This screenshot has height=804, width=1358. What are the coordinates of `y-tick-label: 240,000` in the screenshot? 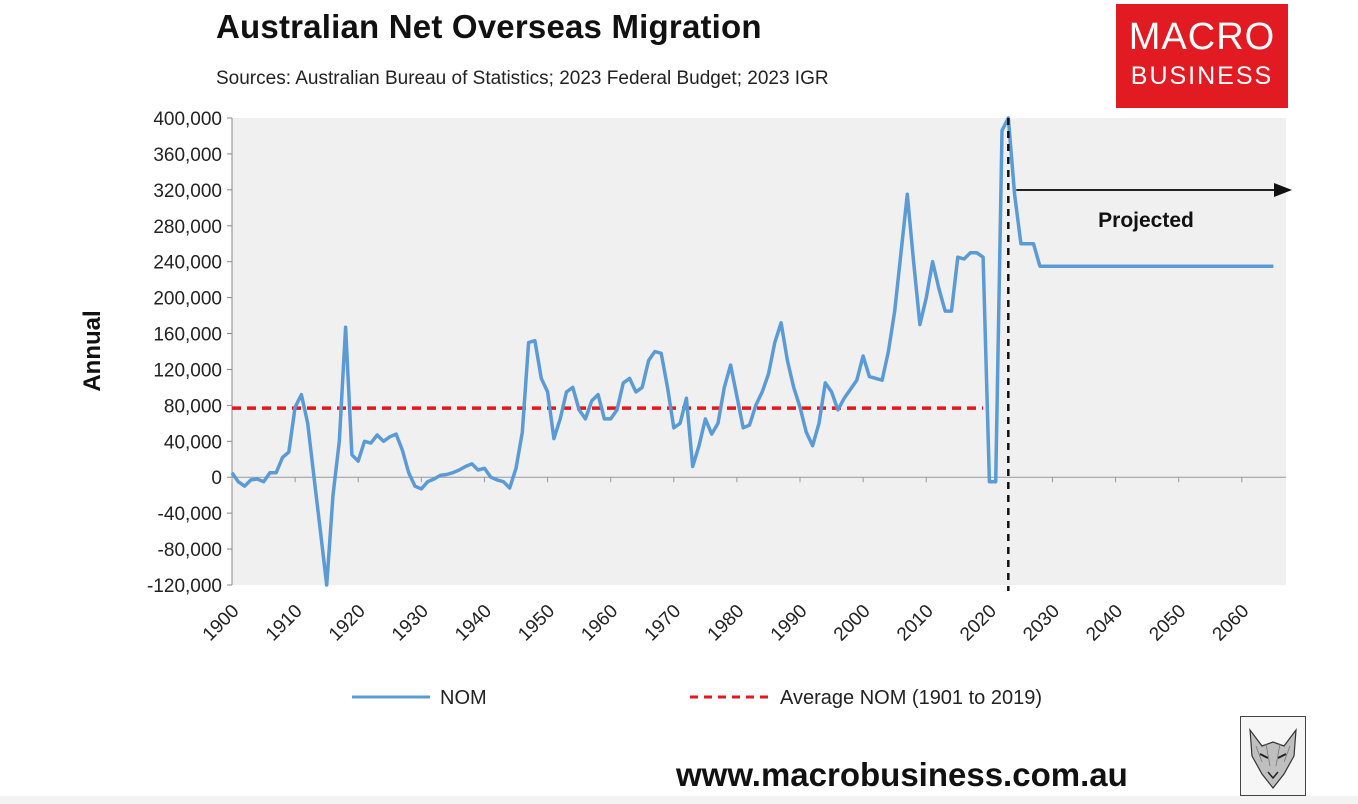 It's located at (187, 263).